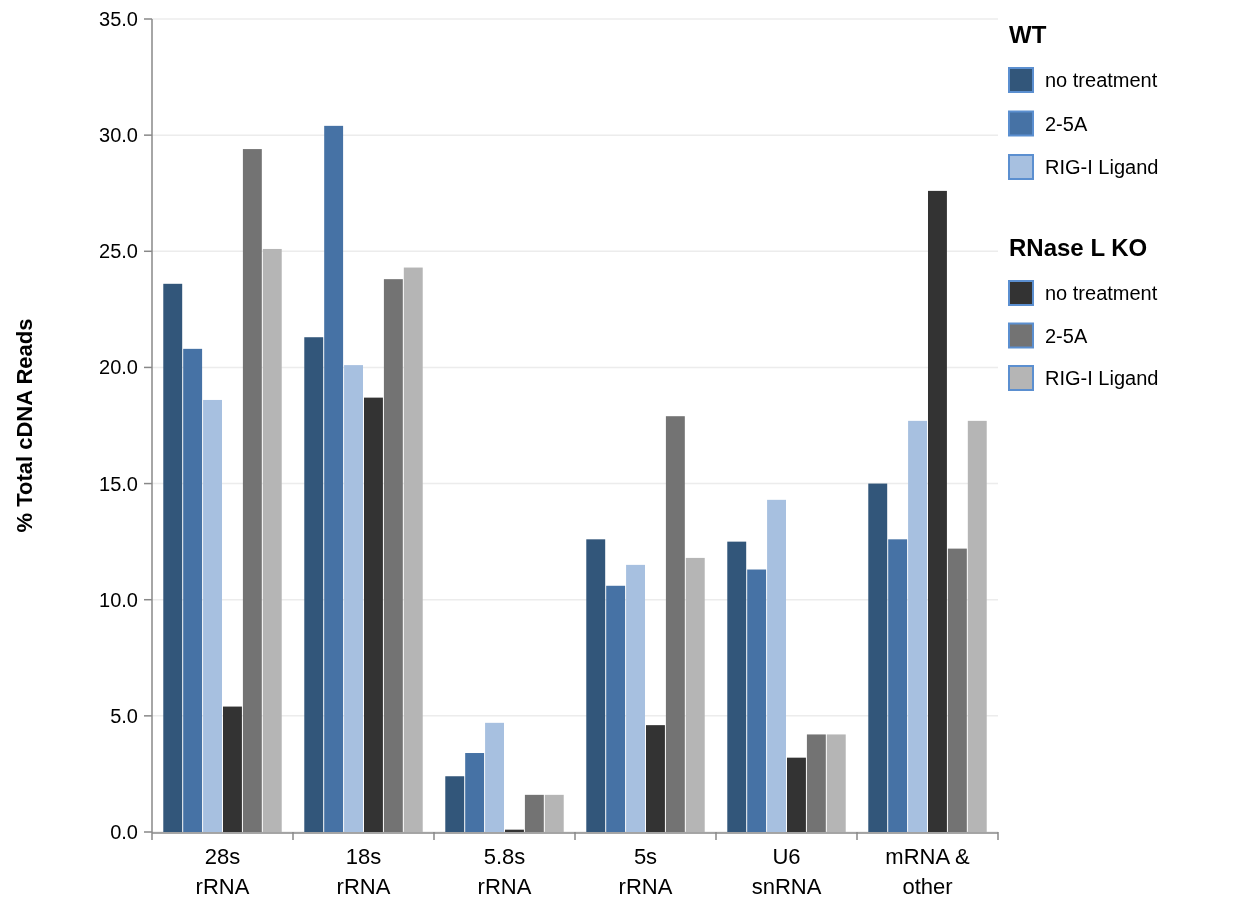 The image size is (1239, 915). Describe the element at coordinates (118, 135) in the screenshot. I see `y-tick-label: 30.0` at that location.